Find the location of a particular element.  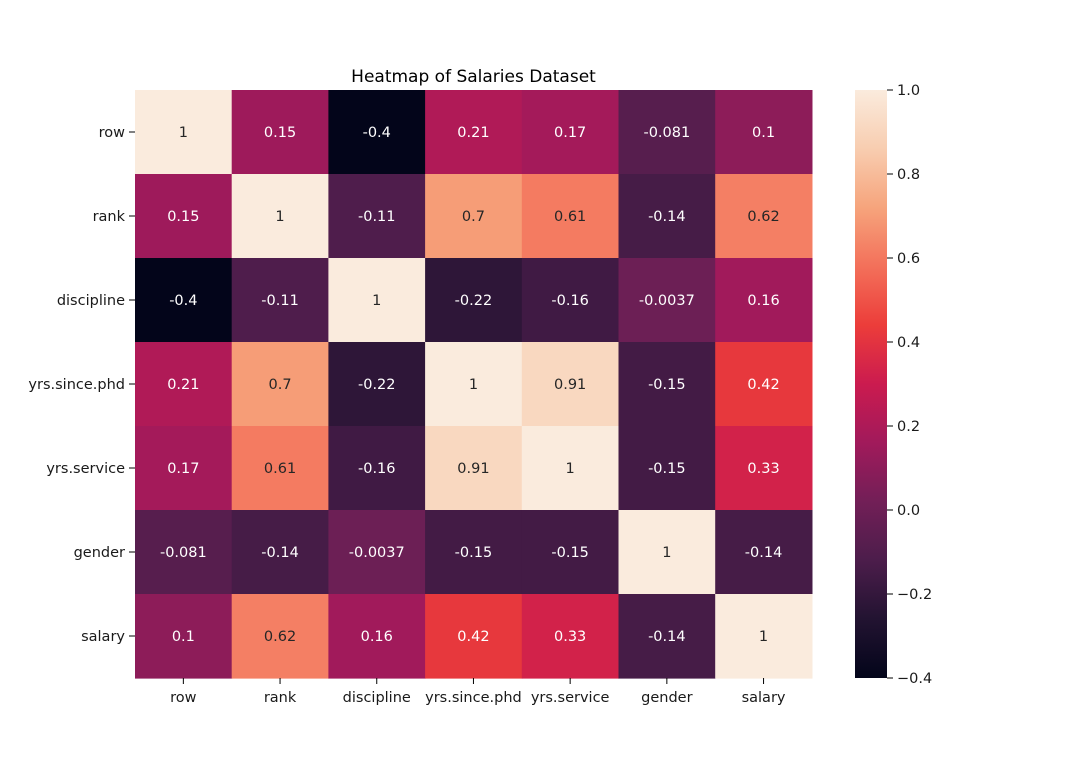

cell-annotation: 0.42 is located at coordinates (473, 637).